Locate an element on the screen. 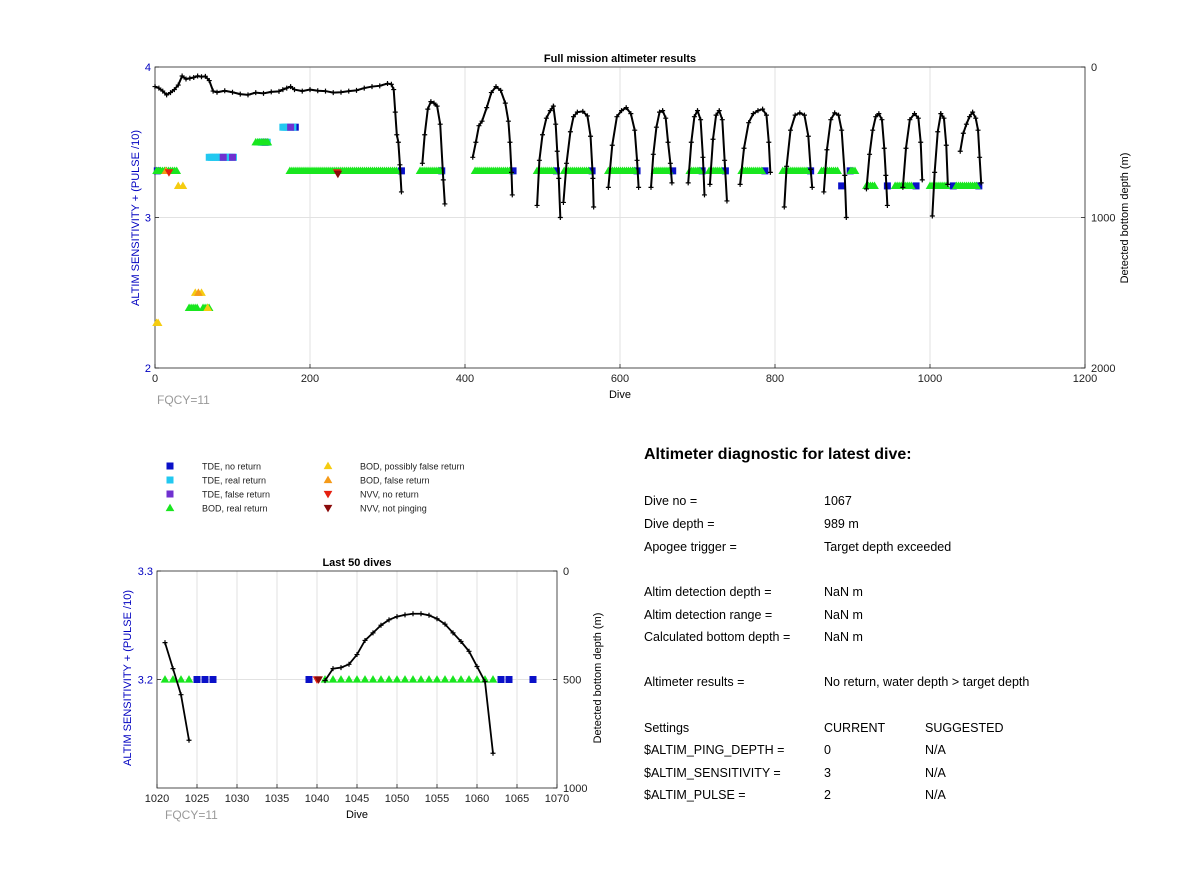  x-tick-label: 1025 is located at coordinates (197, 799).